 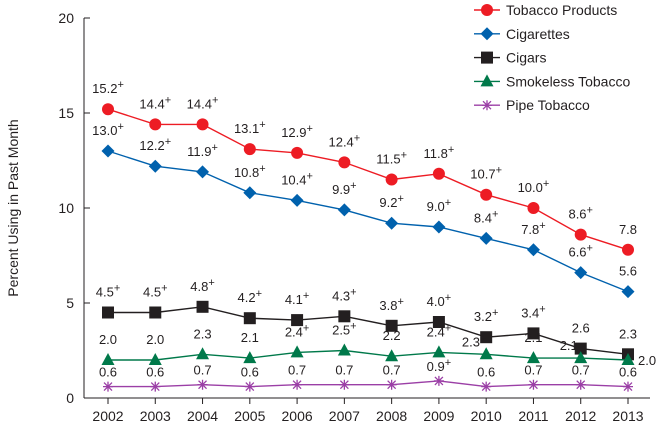 I want to click on data-label: 12.4+, so click(x=344, y=140).